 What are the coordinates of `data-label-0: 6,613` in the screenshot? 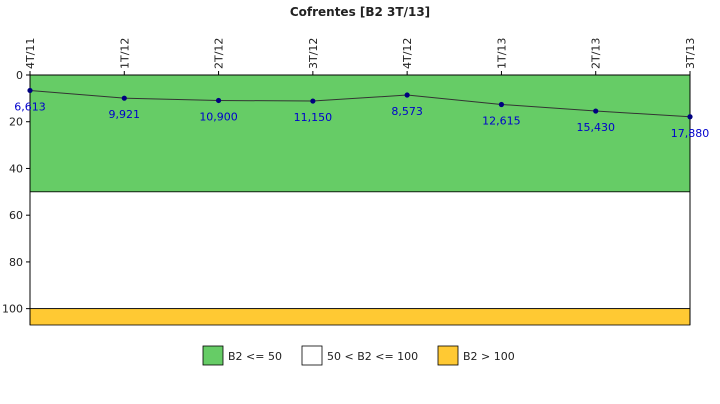 It's located at (30, 106).